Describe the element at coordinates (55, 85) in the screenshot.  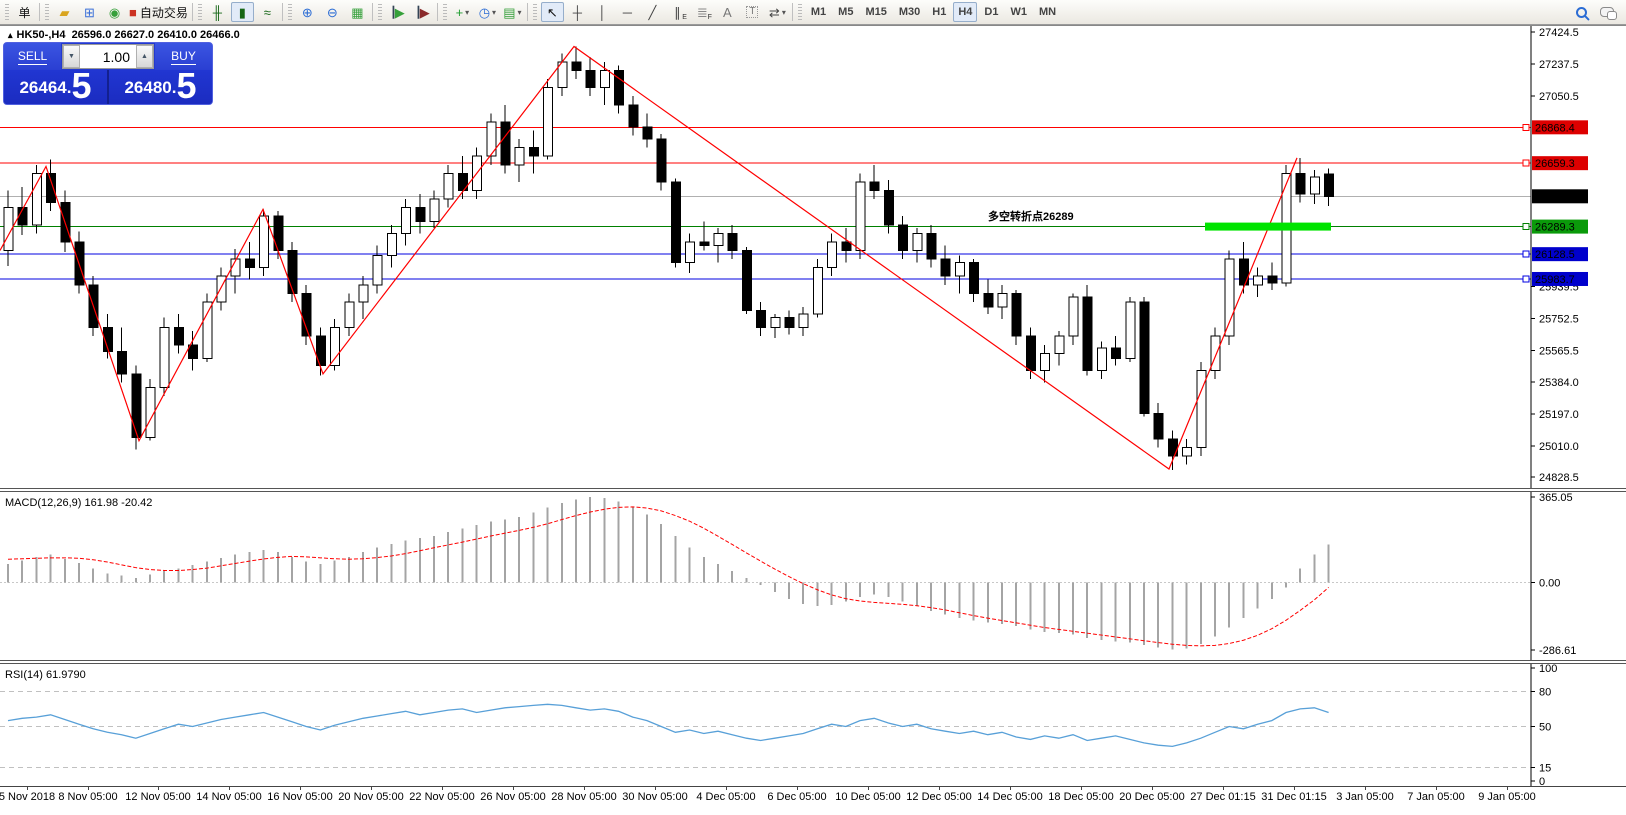
I see `sell-price: 26464. 5` at that location.